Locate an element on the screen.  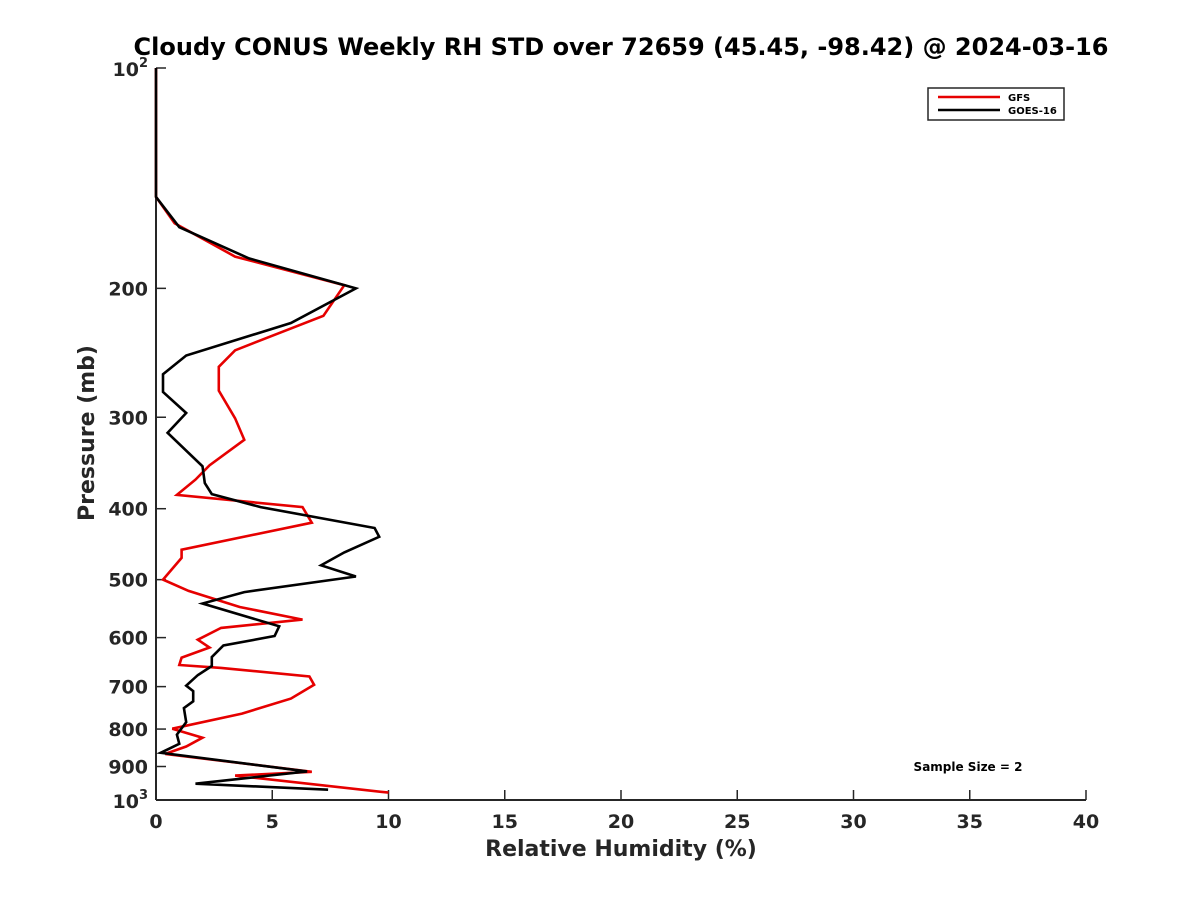
x-tick-label: 35 is located at coordinates (970, 822).